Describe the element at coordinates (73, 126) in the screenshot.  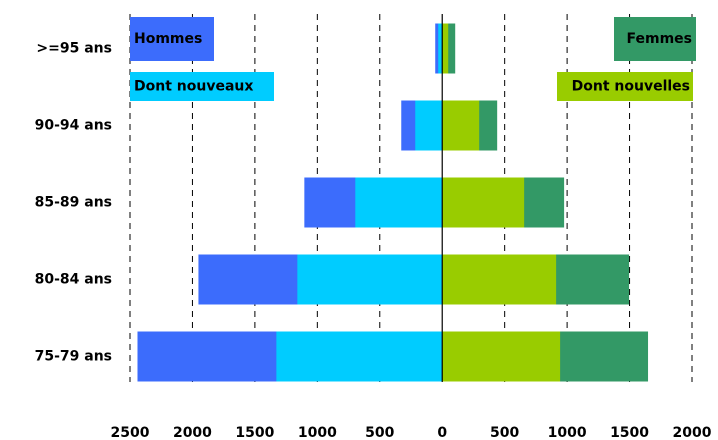
I see `category-label: 90-94 ans` at that location.